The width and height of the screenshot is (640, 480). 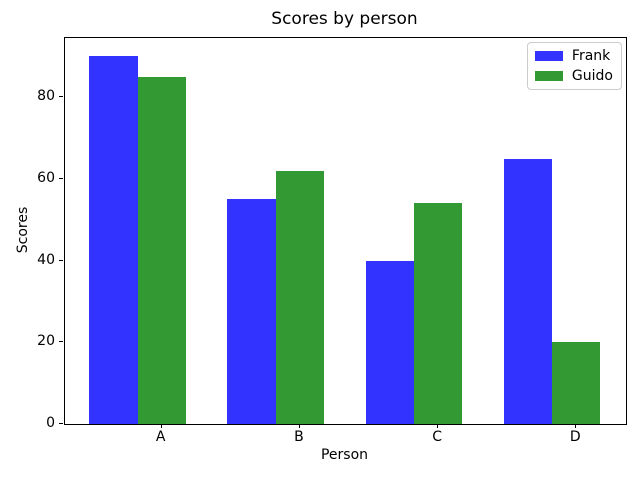 What do you see at coordinates (46, 96) in the screenshot?
I see `y-tick-label-80: 80` at bounding box center [46, 96].